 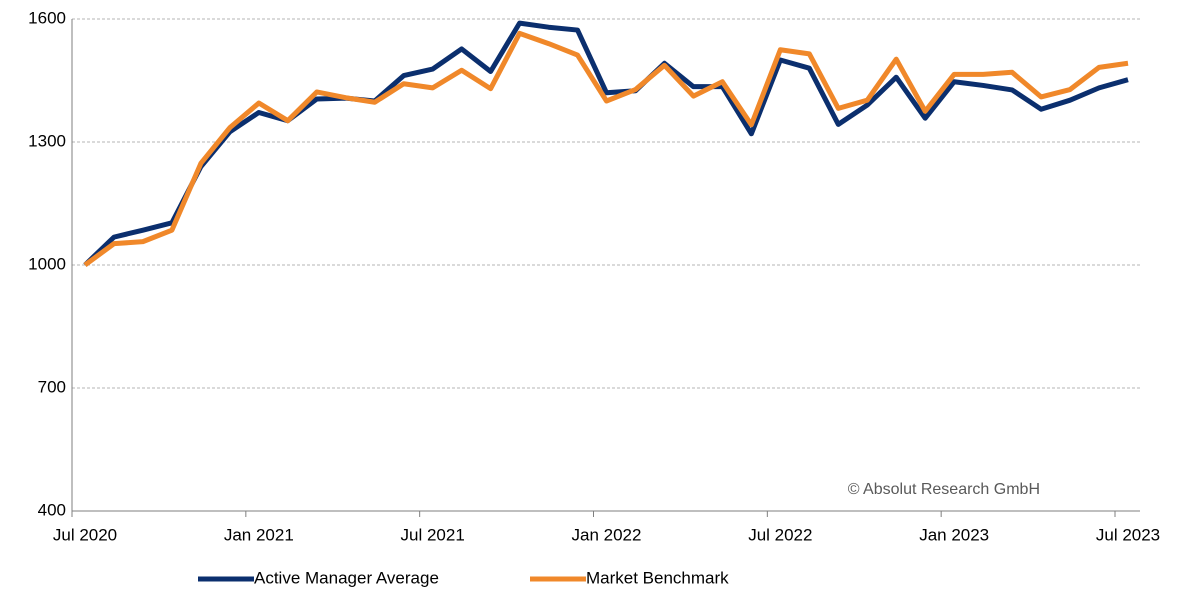 What do you see at coordinates (944, 489) in the screenshot?
I see `annotation: © Absolut Research GmbH` at bounding box center [944, 489].